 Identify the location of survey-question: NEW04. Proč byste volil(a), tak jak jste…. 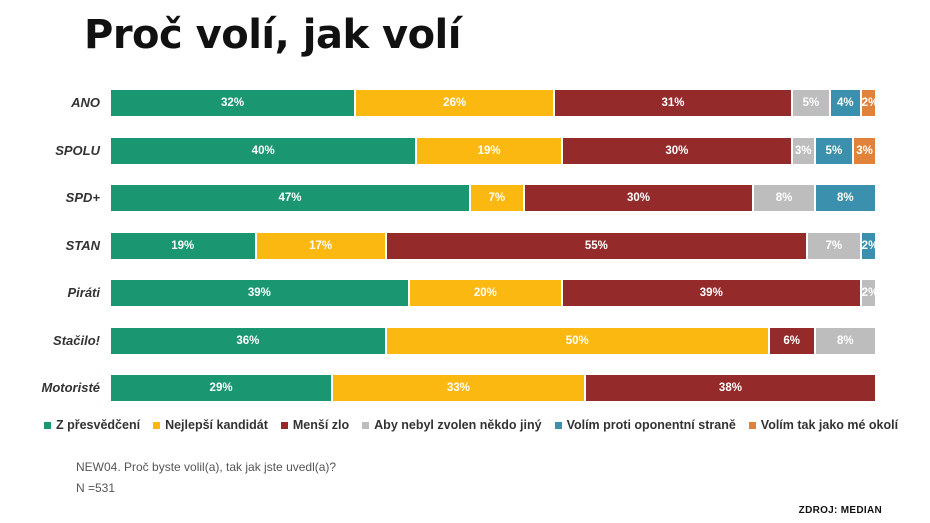
(206, 467).